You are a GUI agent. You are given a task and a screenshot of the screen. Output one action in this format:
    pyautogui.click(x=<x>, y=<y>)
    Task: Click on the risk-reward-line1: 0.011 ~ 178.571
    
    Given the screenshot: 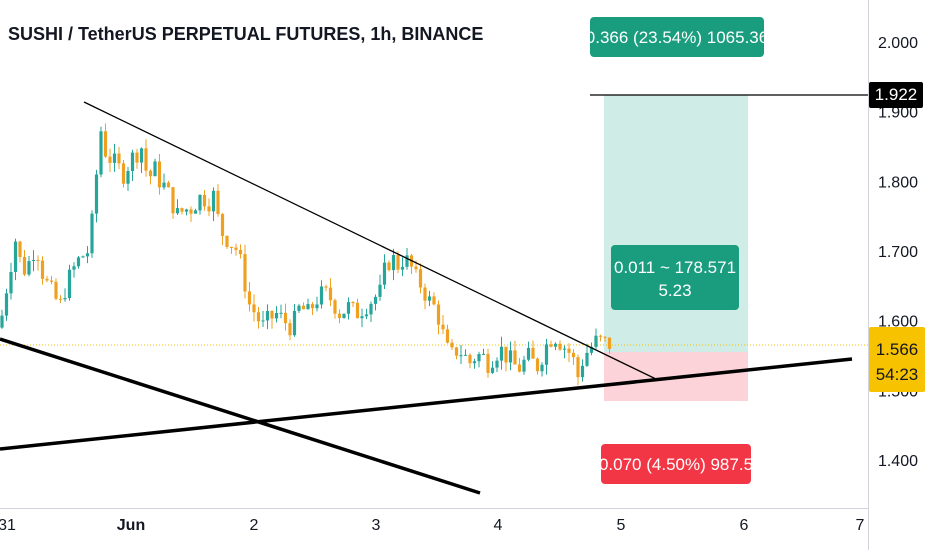 What is the action you would take?
    pyautogui.click(x=675, y=267)
    